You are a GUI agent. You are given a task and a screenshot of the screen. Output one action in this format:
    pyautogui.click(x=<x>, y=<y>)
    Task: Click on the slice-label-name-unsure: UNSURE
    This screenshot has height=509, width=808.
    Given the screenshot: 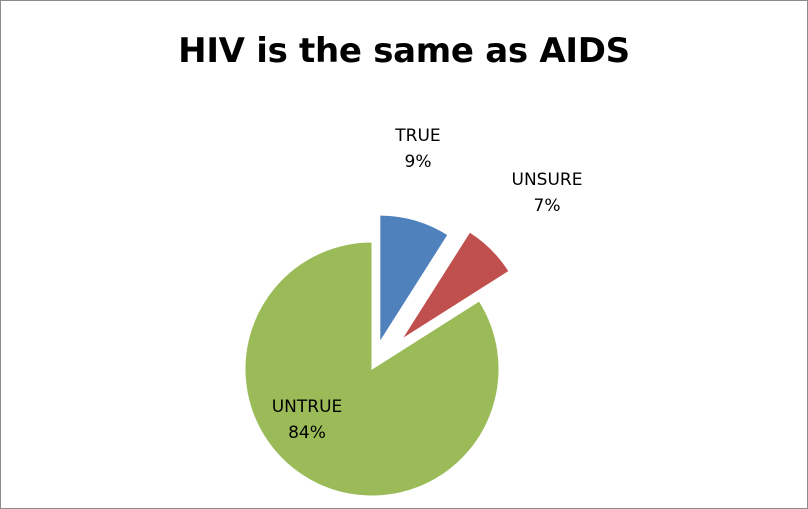 What is the action you would take?
    pyautogui.click(x=547, y=180)
    